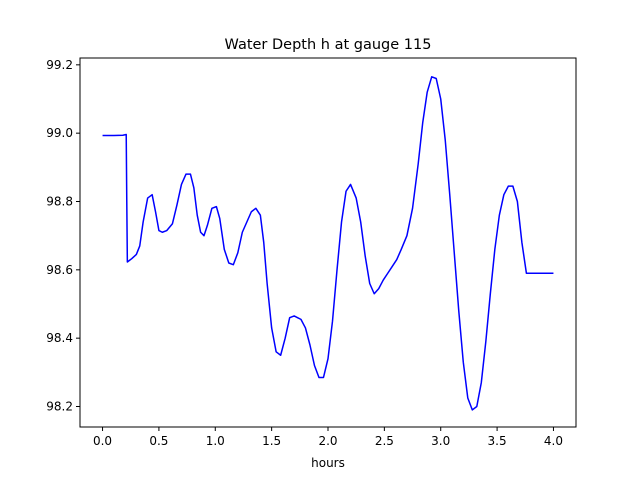 This screenshot has height=480, width=640. Describe the element at coordinates (59, 202) in the screenshot. I see `y-tick-label: 98.8` at that location.